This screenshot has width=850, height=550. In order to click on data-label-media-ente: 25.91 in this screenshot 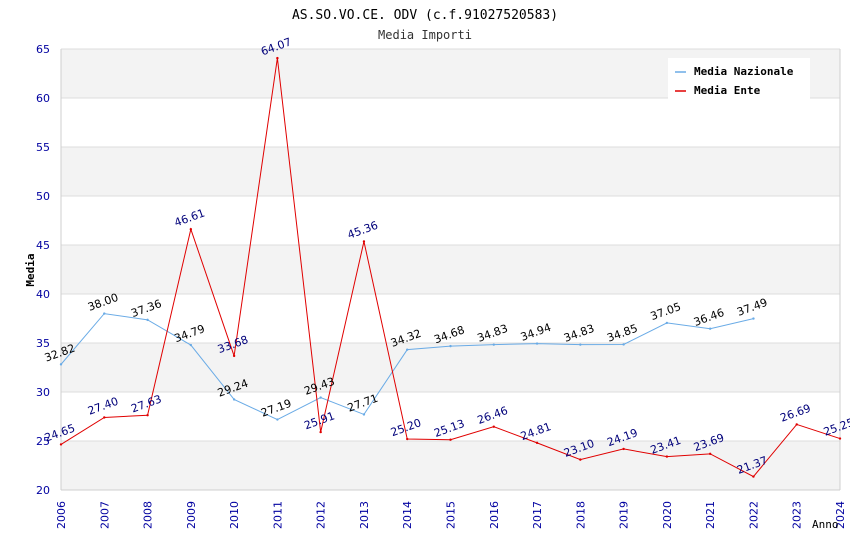, I will do `click(319, 420)`.